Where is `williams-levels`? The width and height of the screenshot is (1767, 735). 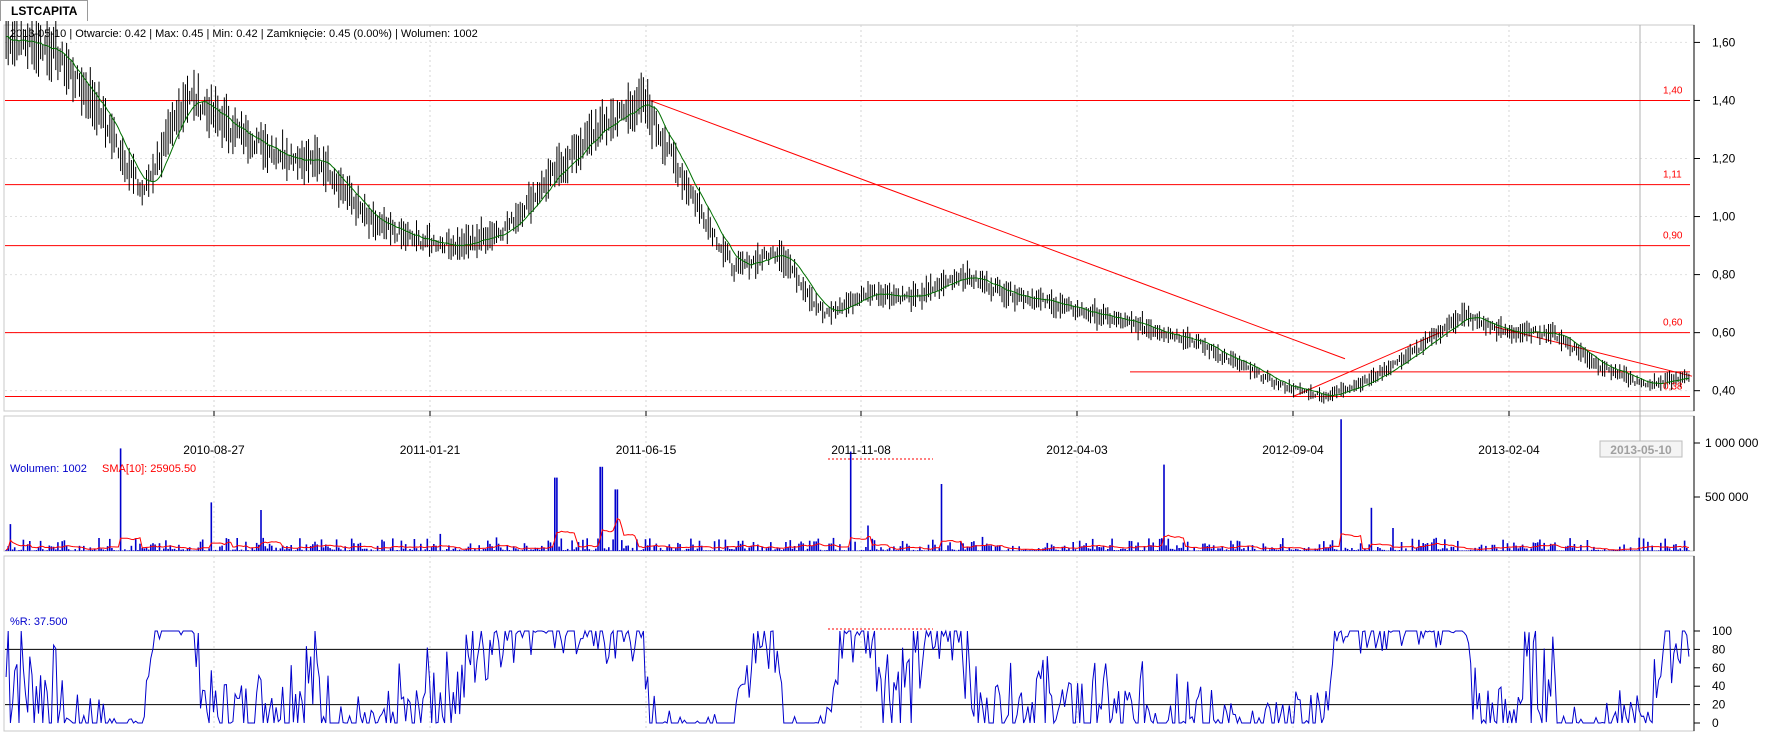
williams-levels is located at coordinates (847, 677).